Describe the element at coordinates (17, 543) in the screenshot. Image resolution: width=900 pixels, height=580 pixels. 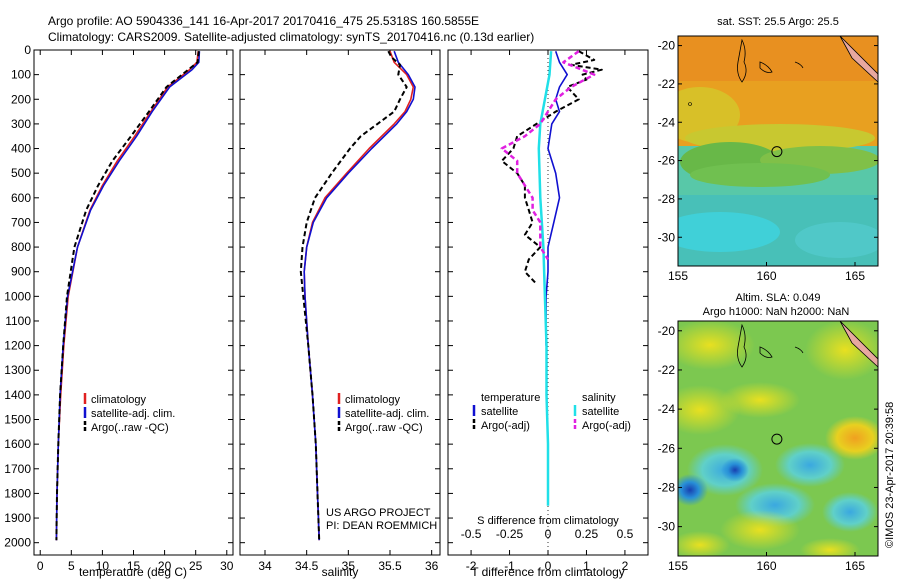
I see `y-tick-label: 2000` at that location.